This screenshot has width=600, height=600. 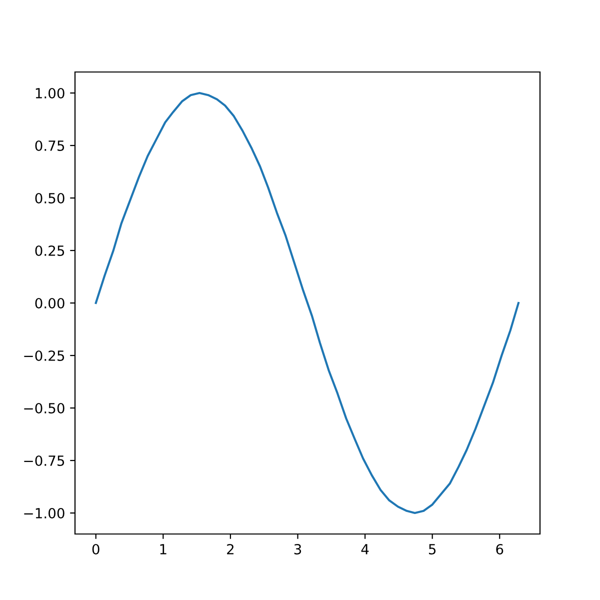 I want to click on y-tick-label: −0.50, so click(x=44, y=408).